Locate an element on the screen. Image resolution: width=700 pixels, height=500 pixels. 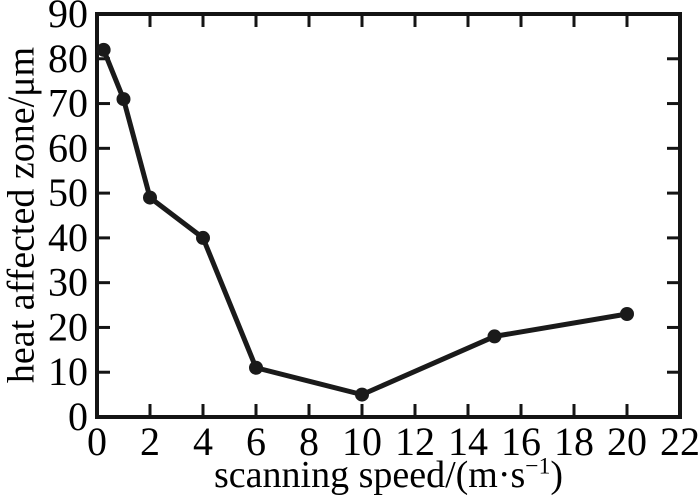
x-axis-label-superscript: −1 is located at coordinates (538, 466).